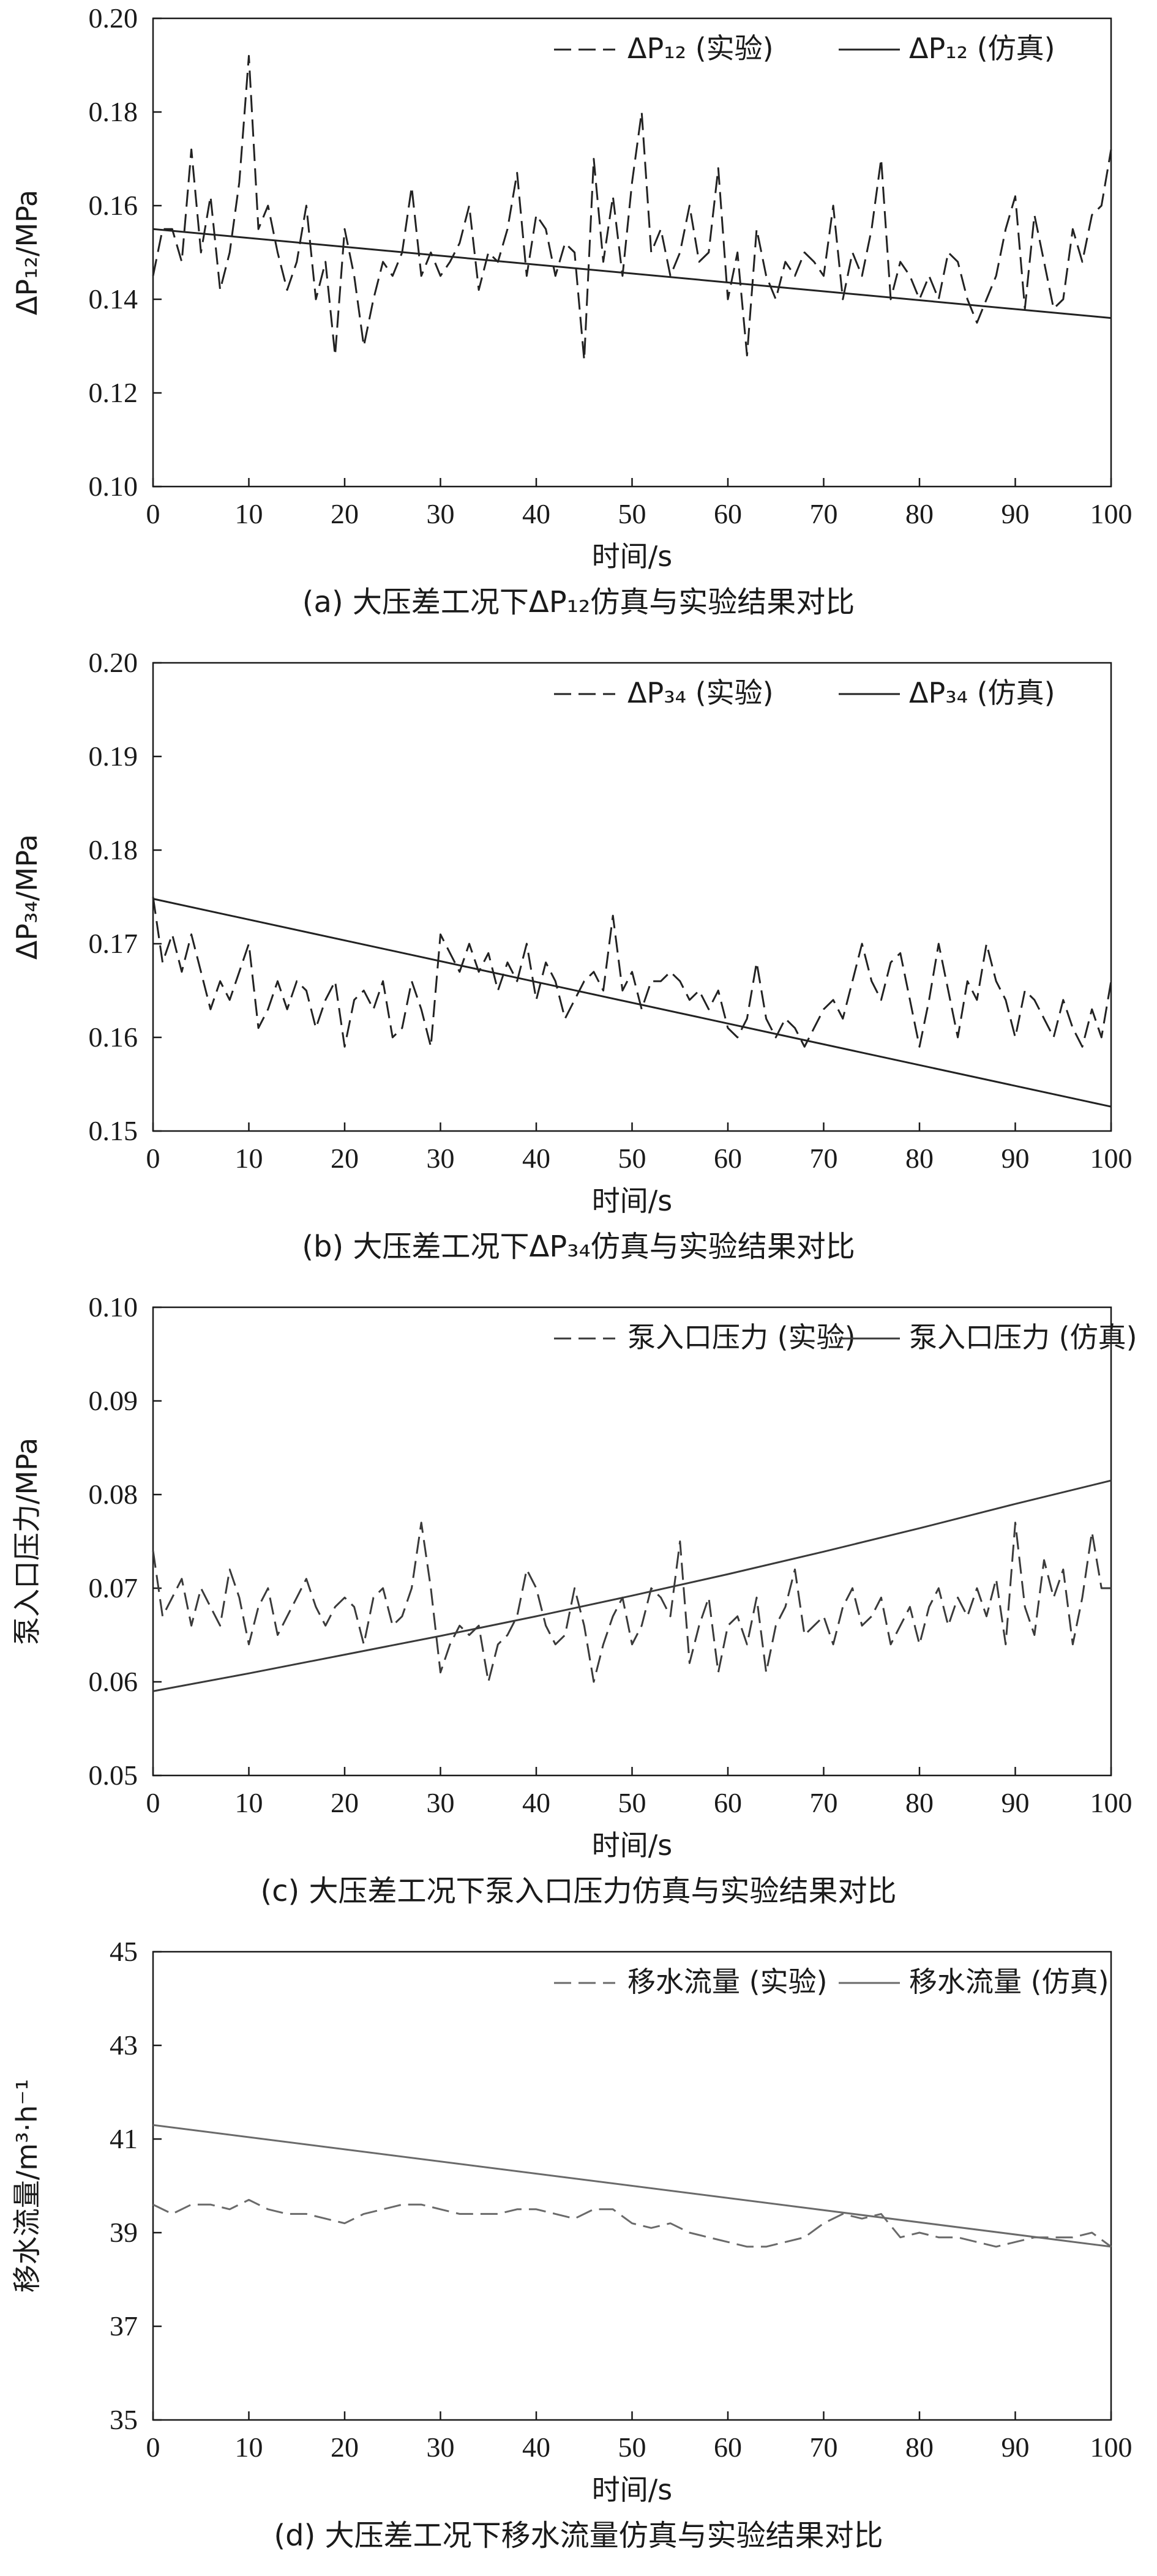 This screenshot has height=2576, width=1157. Describe the element at coordinates (124, 2045) in the screenshot. I see `y-tick-label: 43` at that location.